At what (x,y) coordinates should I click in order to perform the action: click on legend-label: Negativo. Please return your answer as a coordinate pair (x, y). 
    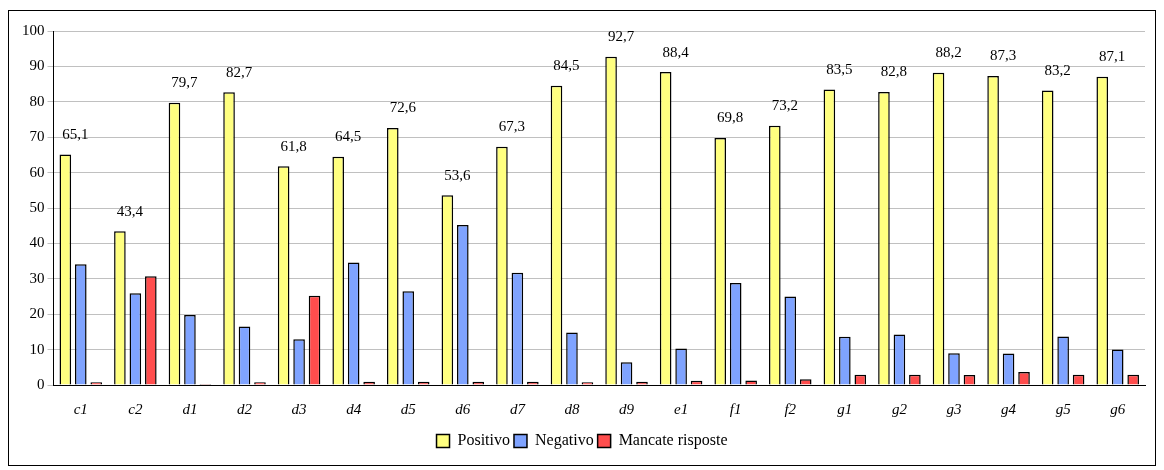
    Looking at the image, I should click on (564, 440).